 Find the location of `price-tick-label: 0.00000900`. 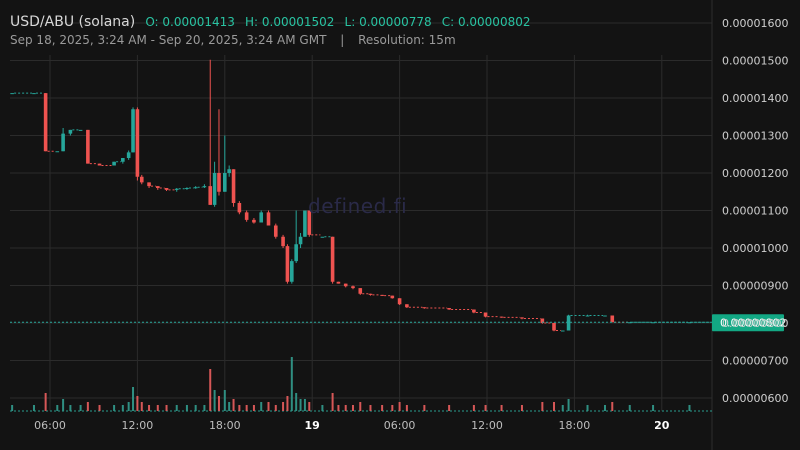

price-tick-label: 0.00000900 is located at coordinates (755, 286).